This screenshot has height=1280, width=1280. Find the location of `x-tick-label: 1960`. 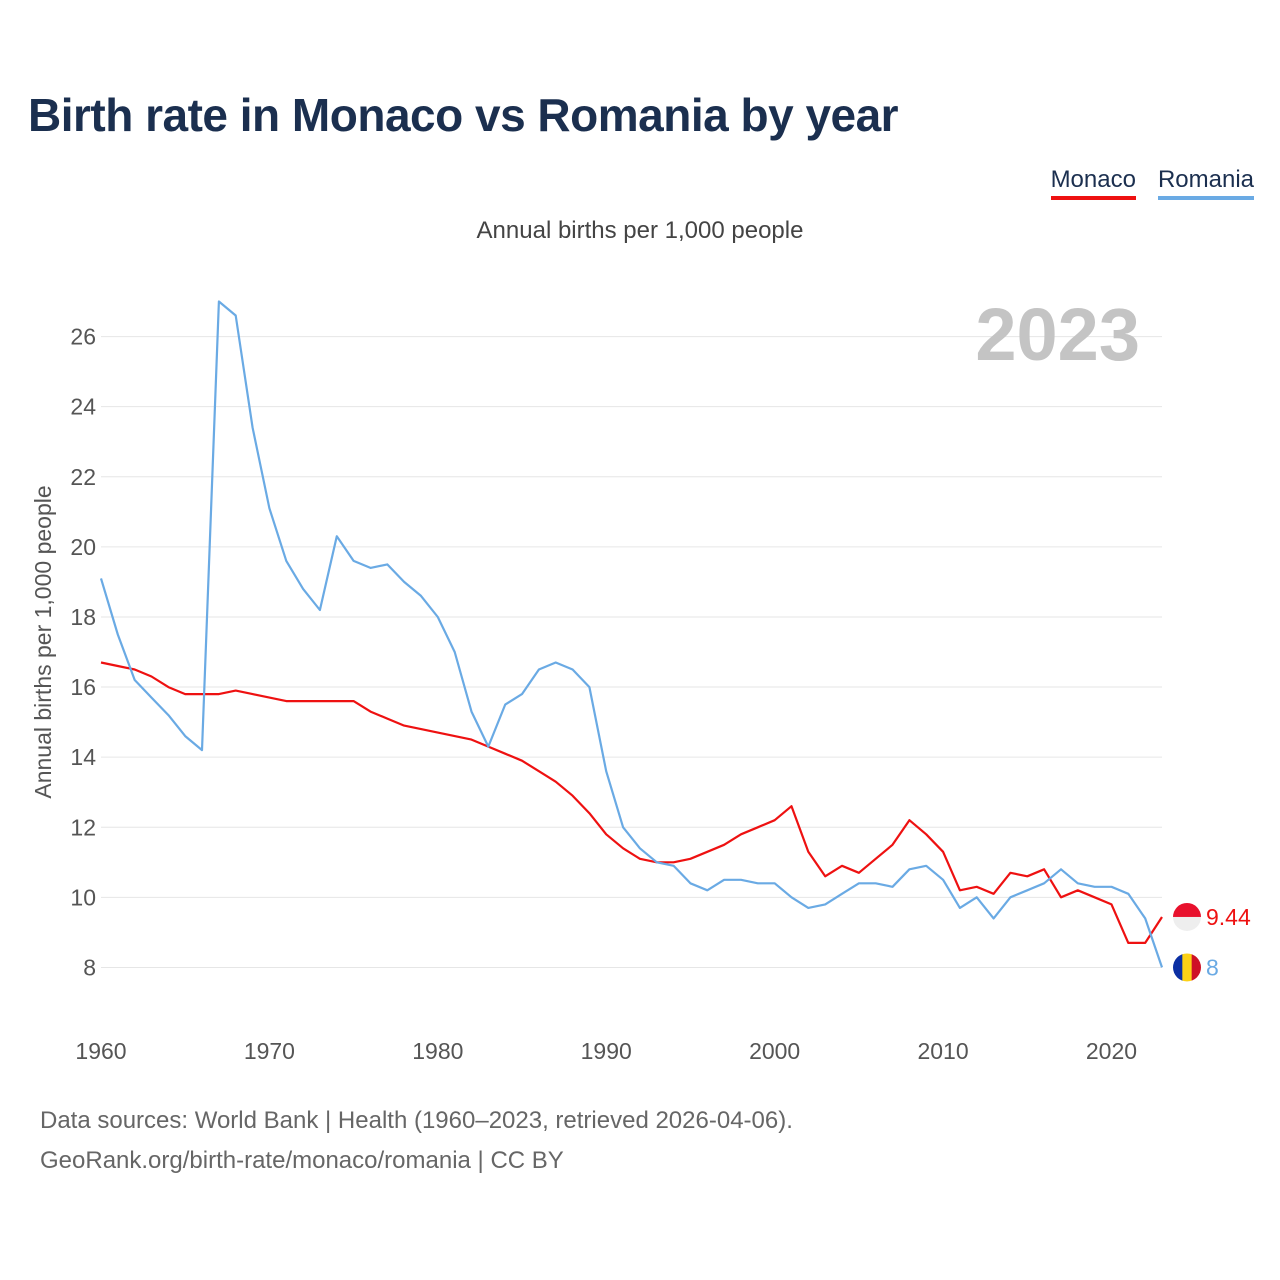

x-tick-label: 1960 is located at coordinates (100, 1051).